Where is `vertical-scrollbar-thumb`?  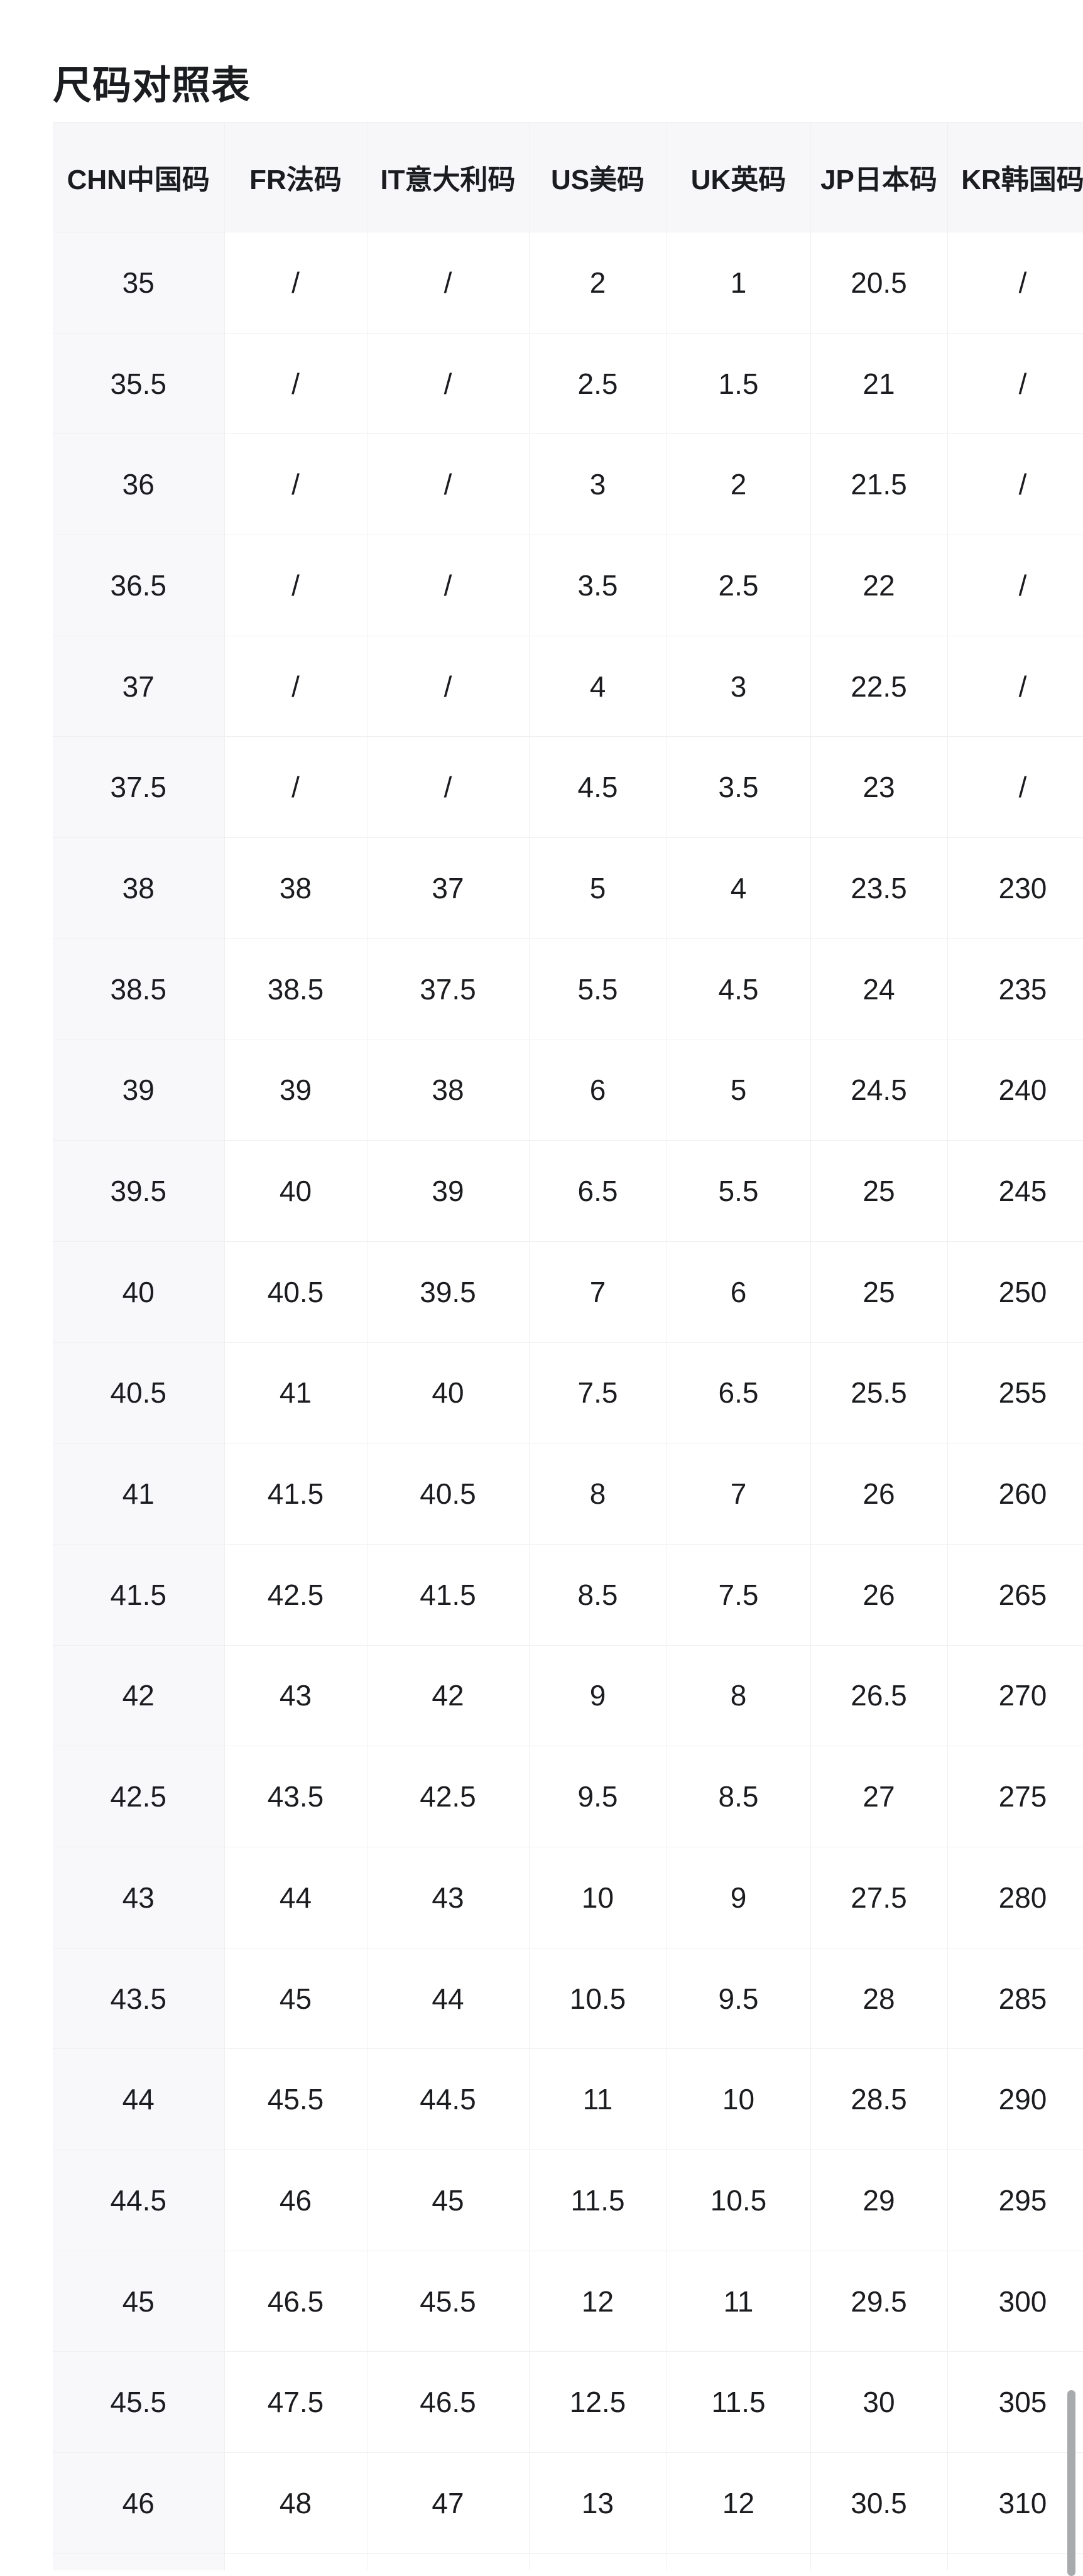
vertical-scrollbar-thumb is located at coordinates (1071, 2483).